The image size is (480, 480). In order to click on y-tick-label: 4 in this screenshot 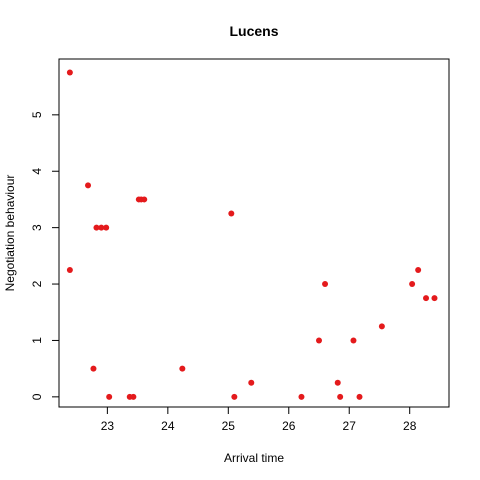, I will do `click(37, 171)`.